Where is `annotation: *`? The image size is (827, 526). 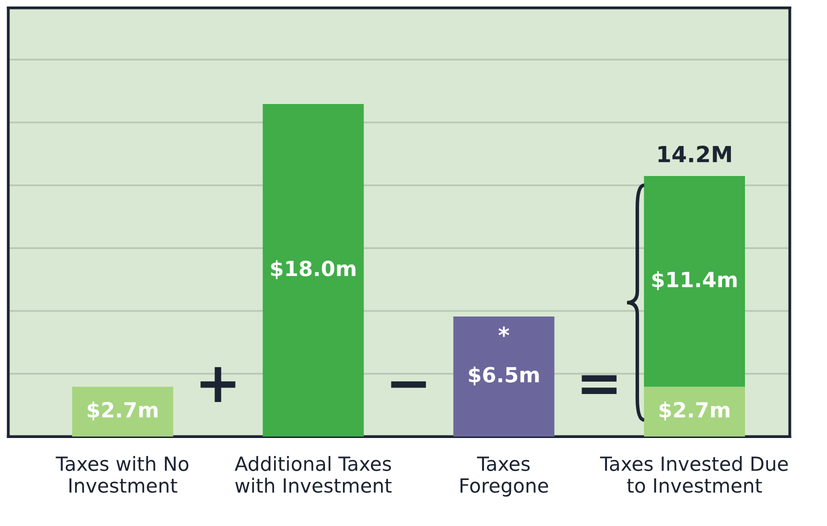 annotation: * is located at coordinates (504, 331).